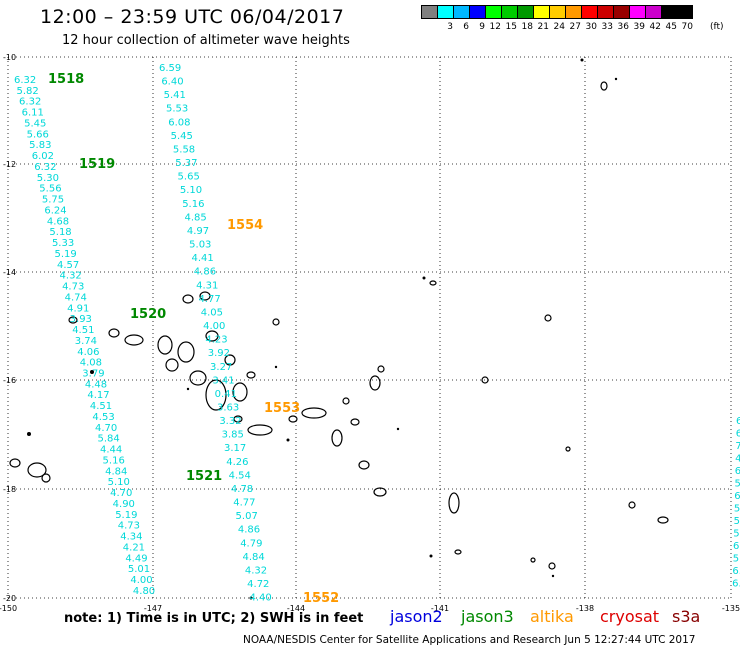 Image resolution: width=740 pixels, height=650 pixels. Describe the element at coordinates (68, 265) in the screenshot. I see `swh-value: 4.57` at that location.